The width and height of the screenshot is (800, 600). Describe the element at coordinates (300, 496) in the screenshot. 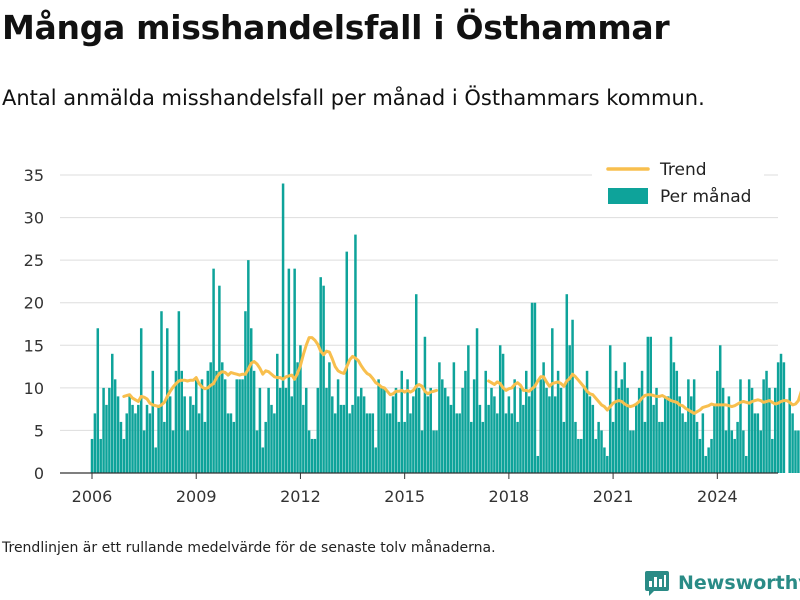

I see `x-tick-label: 2012` at that location.